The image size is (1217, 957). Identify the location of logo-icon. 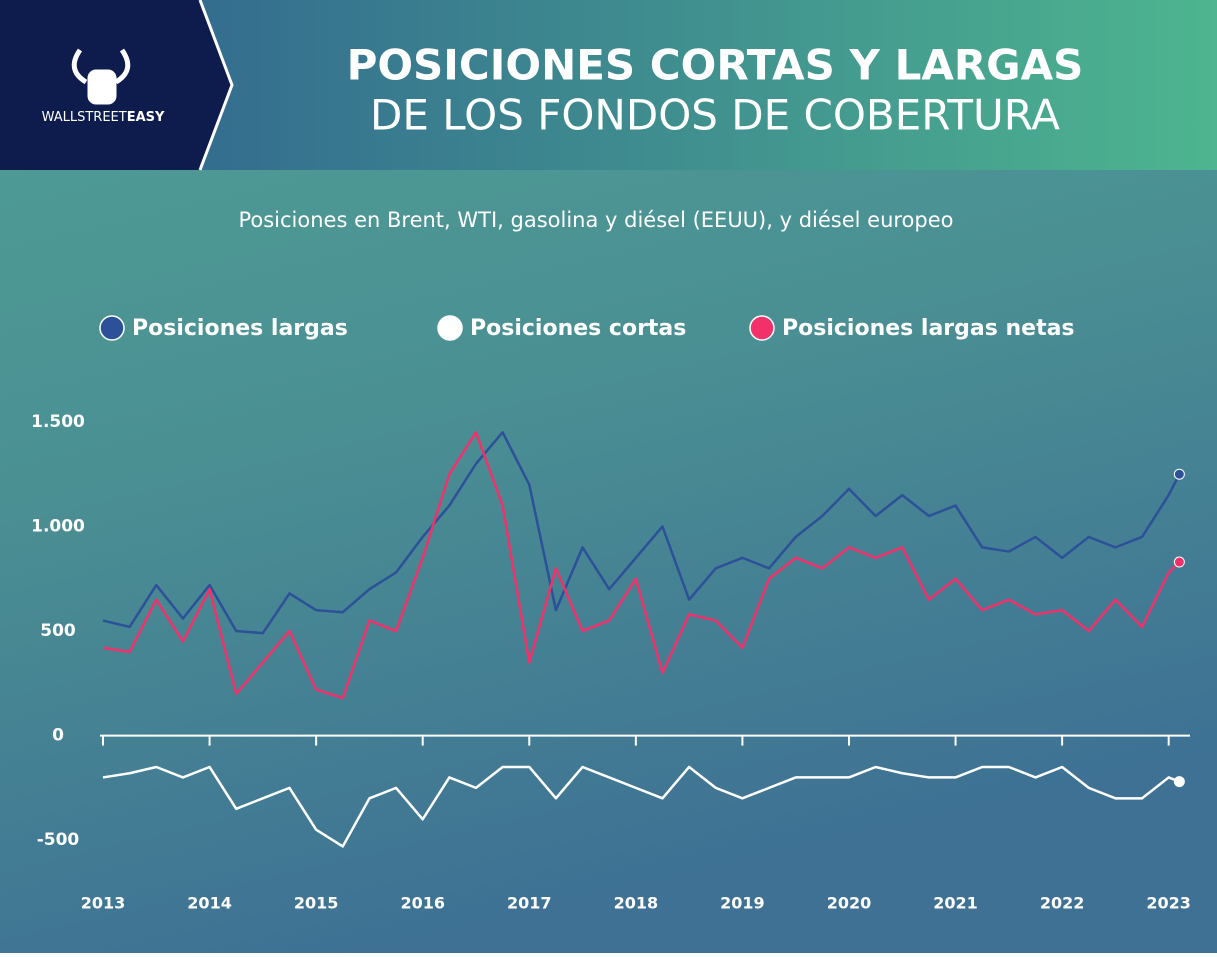
(101, 76).